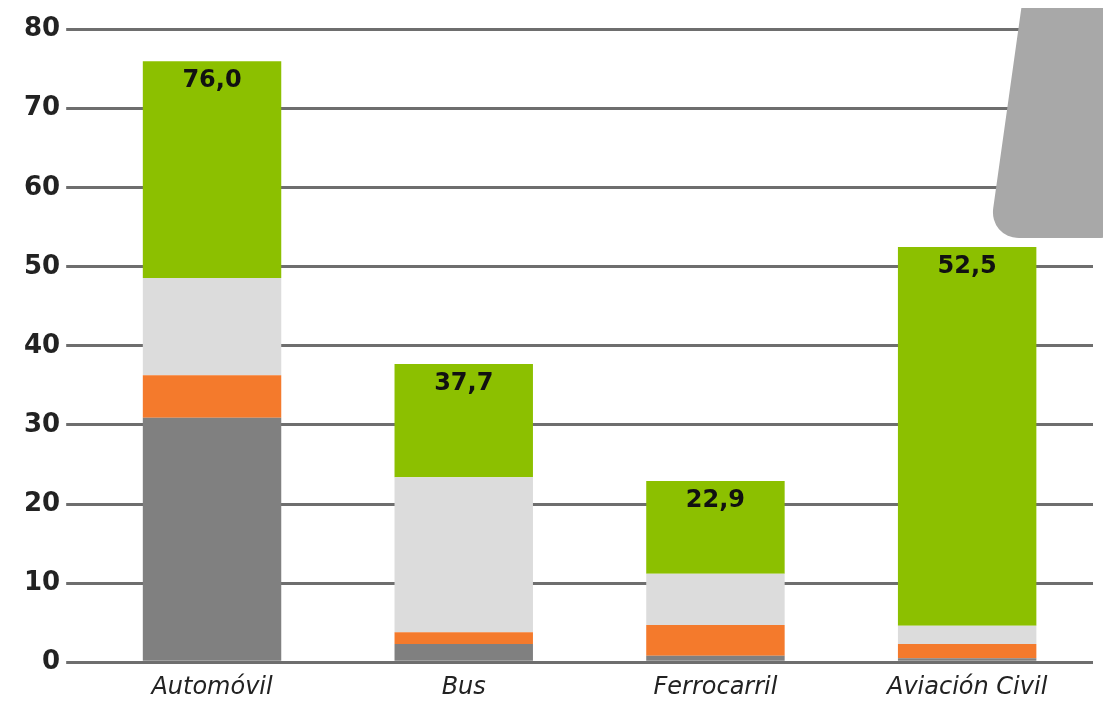 The image size is (1111, 713). What do you see at coordinates (966, 685) in the screenshot?
I see `x-tick-label: Aviación Civil` at bounding box center [966, 685].